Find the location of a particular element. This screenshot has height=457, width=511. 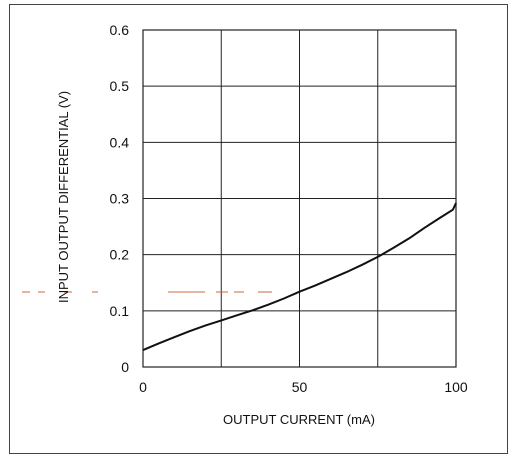

x-tick-labels: 0 50 100 is located at coordinates (303, 387).